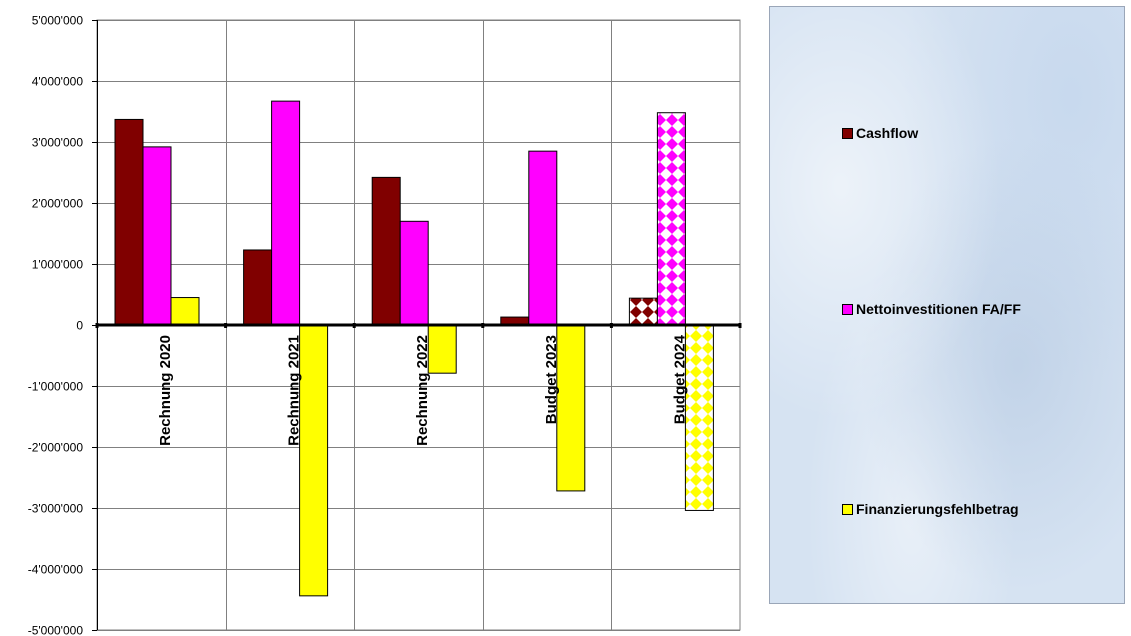 Image resolution: width=1131 pixels, height=636 pixels. What do you see at coordinates (56, 570) in the screenshot?
I see `y-tick-label: -4'000'000` at bounding box center [56, 570].